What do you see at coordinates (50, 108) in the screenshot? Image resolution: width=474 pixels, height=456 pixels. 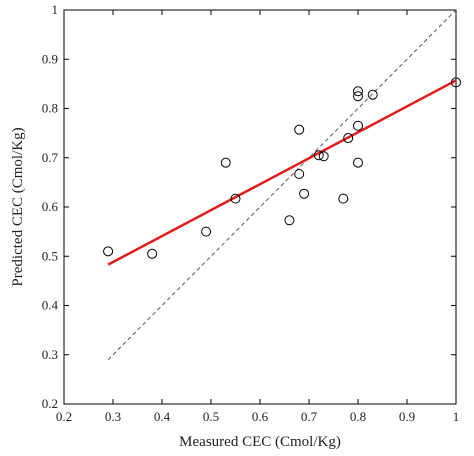 I see `y-tick-label: 0.8` at bounding box center [50, 108].